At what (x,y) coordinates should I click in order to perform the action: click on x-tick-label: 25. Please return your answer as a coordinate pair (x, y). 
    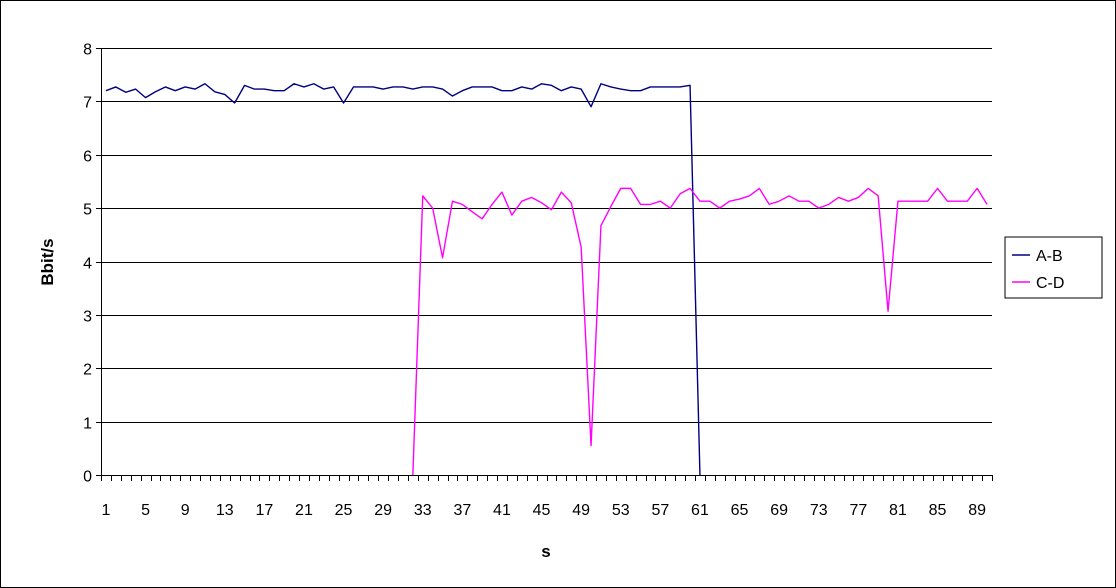
    Looking at the image, I should click on (344, 510).